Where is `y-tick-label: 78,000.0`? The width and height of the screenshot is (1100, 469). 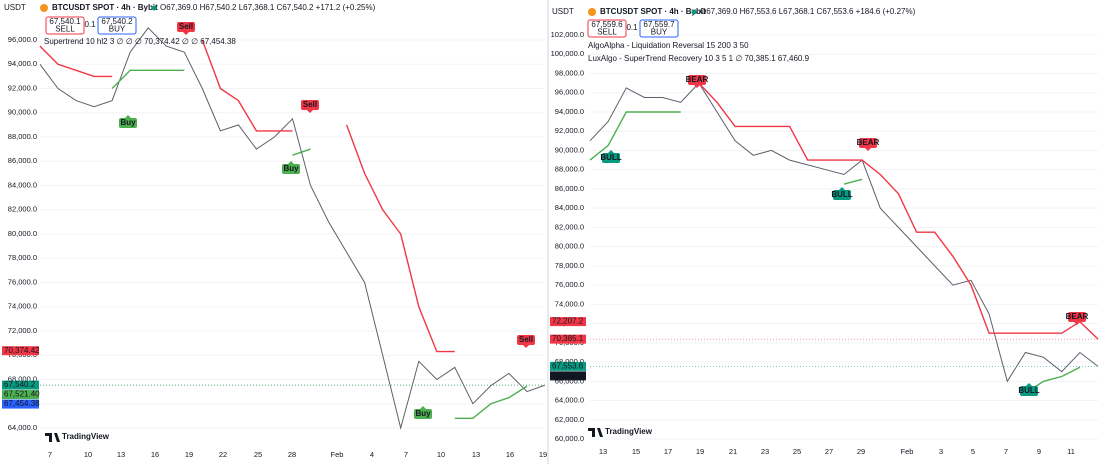
y-tick-label: 78,000.0 is located at coordinates (569, 265).